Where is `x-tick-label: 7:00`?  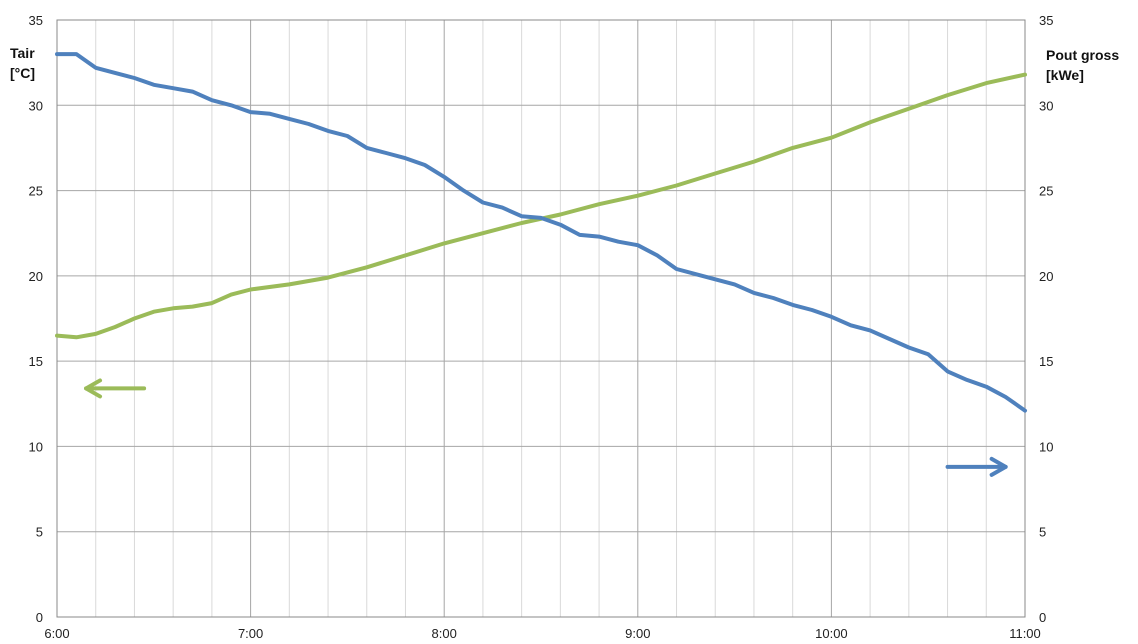 x-tick-label: 7:00 is located at coordinates (250, 633).